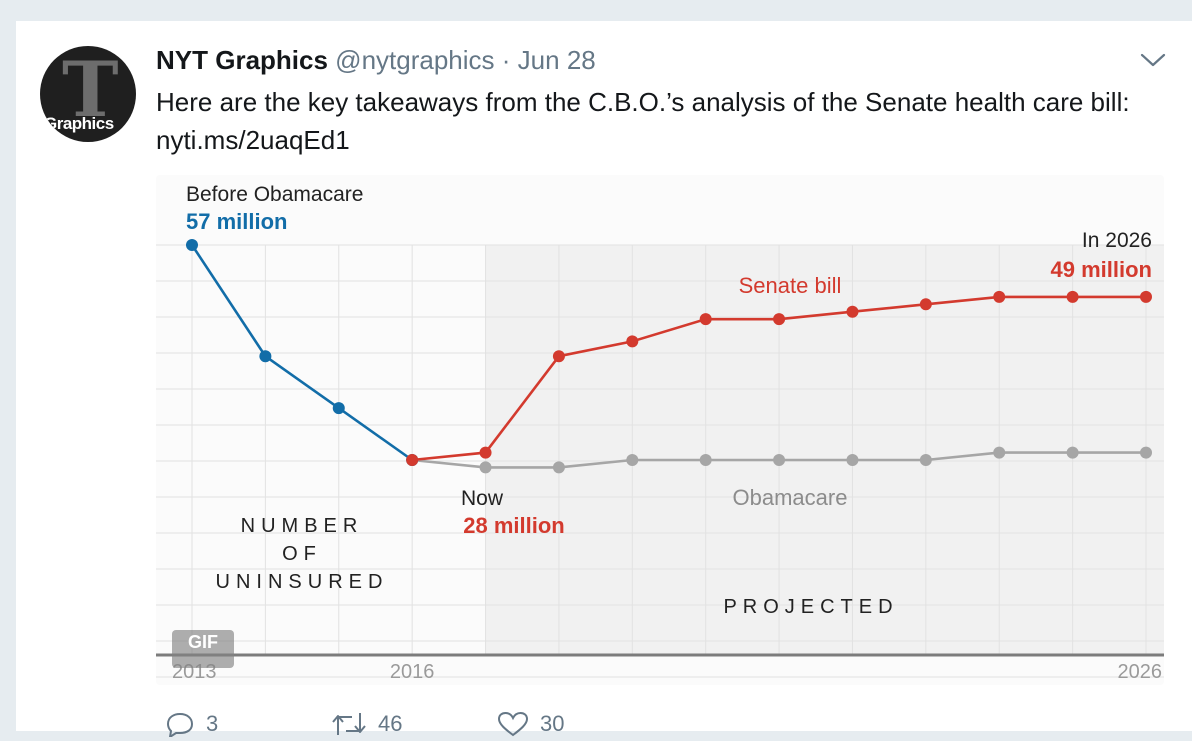 The height and width of the screenshot is (741, 1192). I want to click on start-value: 57 million, so click(236, 221).